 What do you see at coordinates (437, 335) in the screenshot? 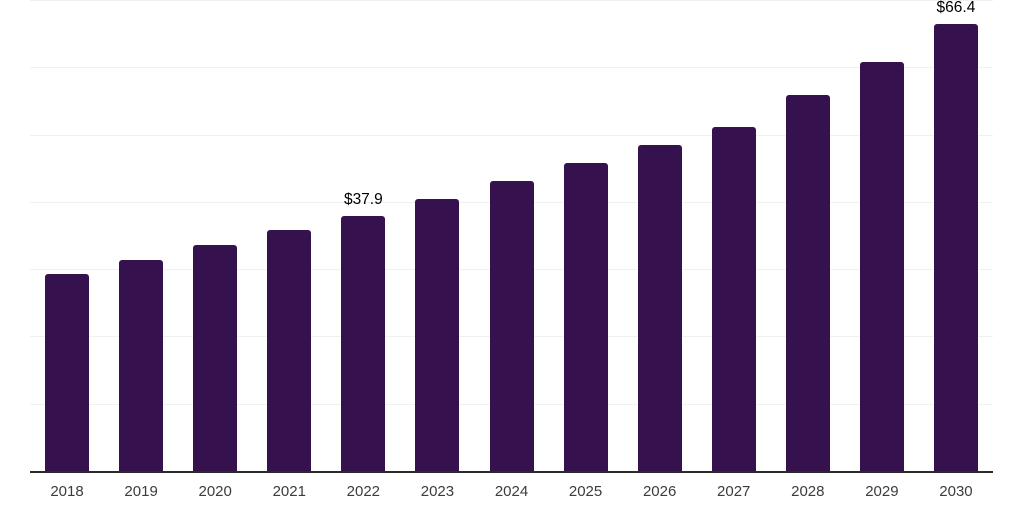
I see `bar-2023` at bounding box center [437, 335].